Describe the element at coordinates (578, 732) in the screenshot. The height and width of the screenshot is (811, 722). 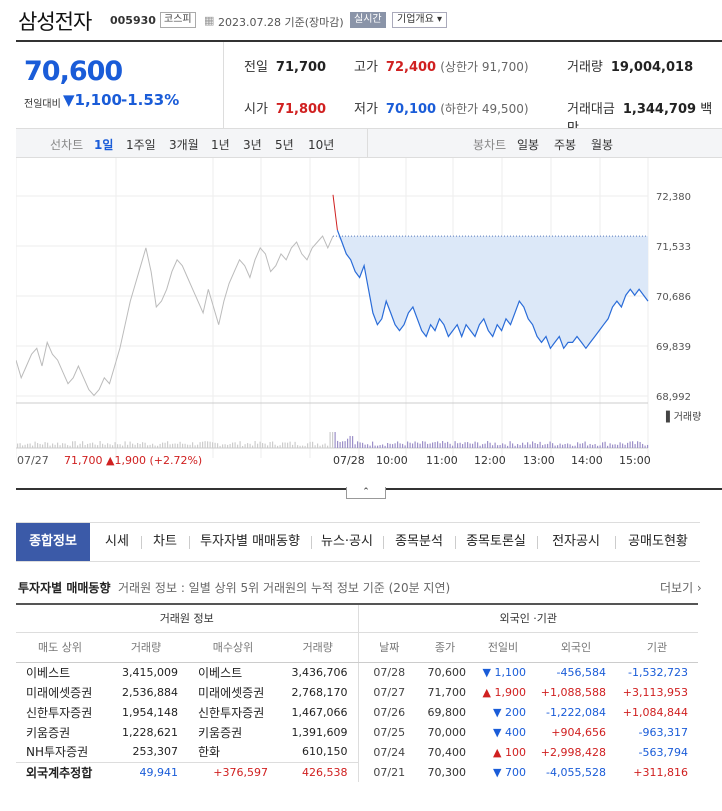
I see `row-foreign: +904,656` at that location.